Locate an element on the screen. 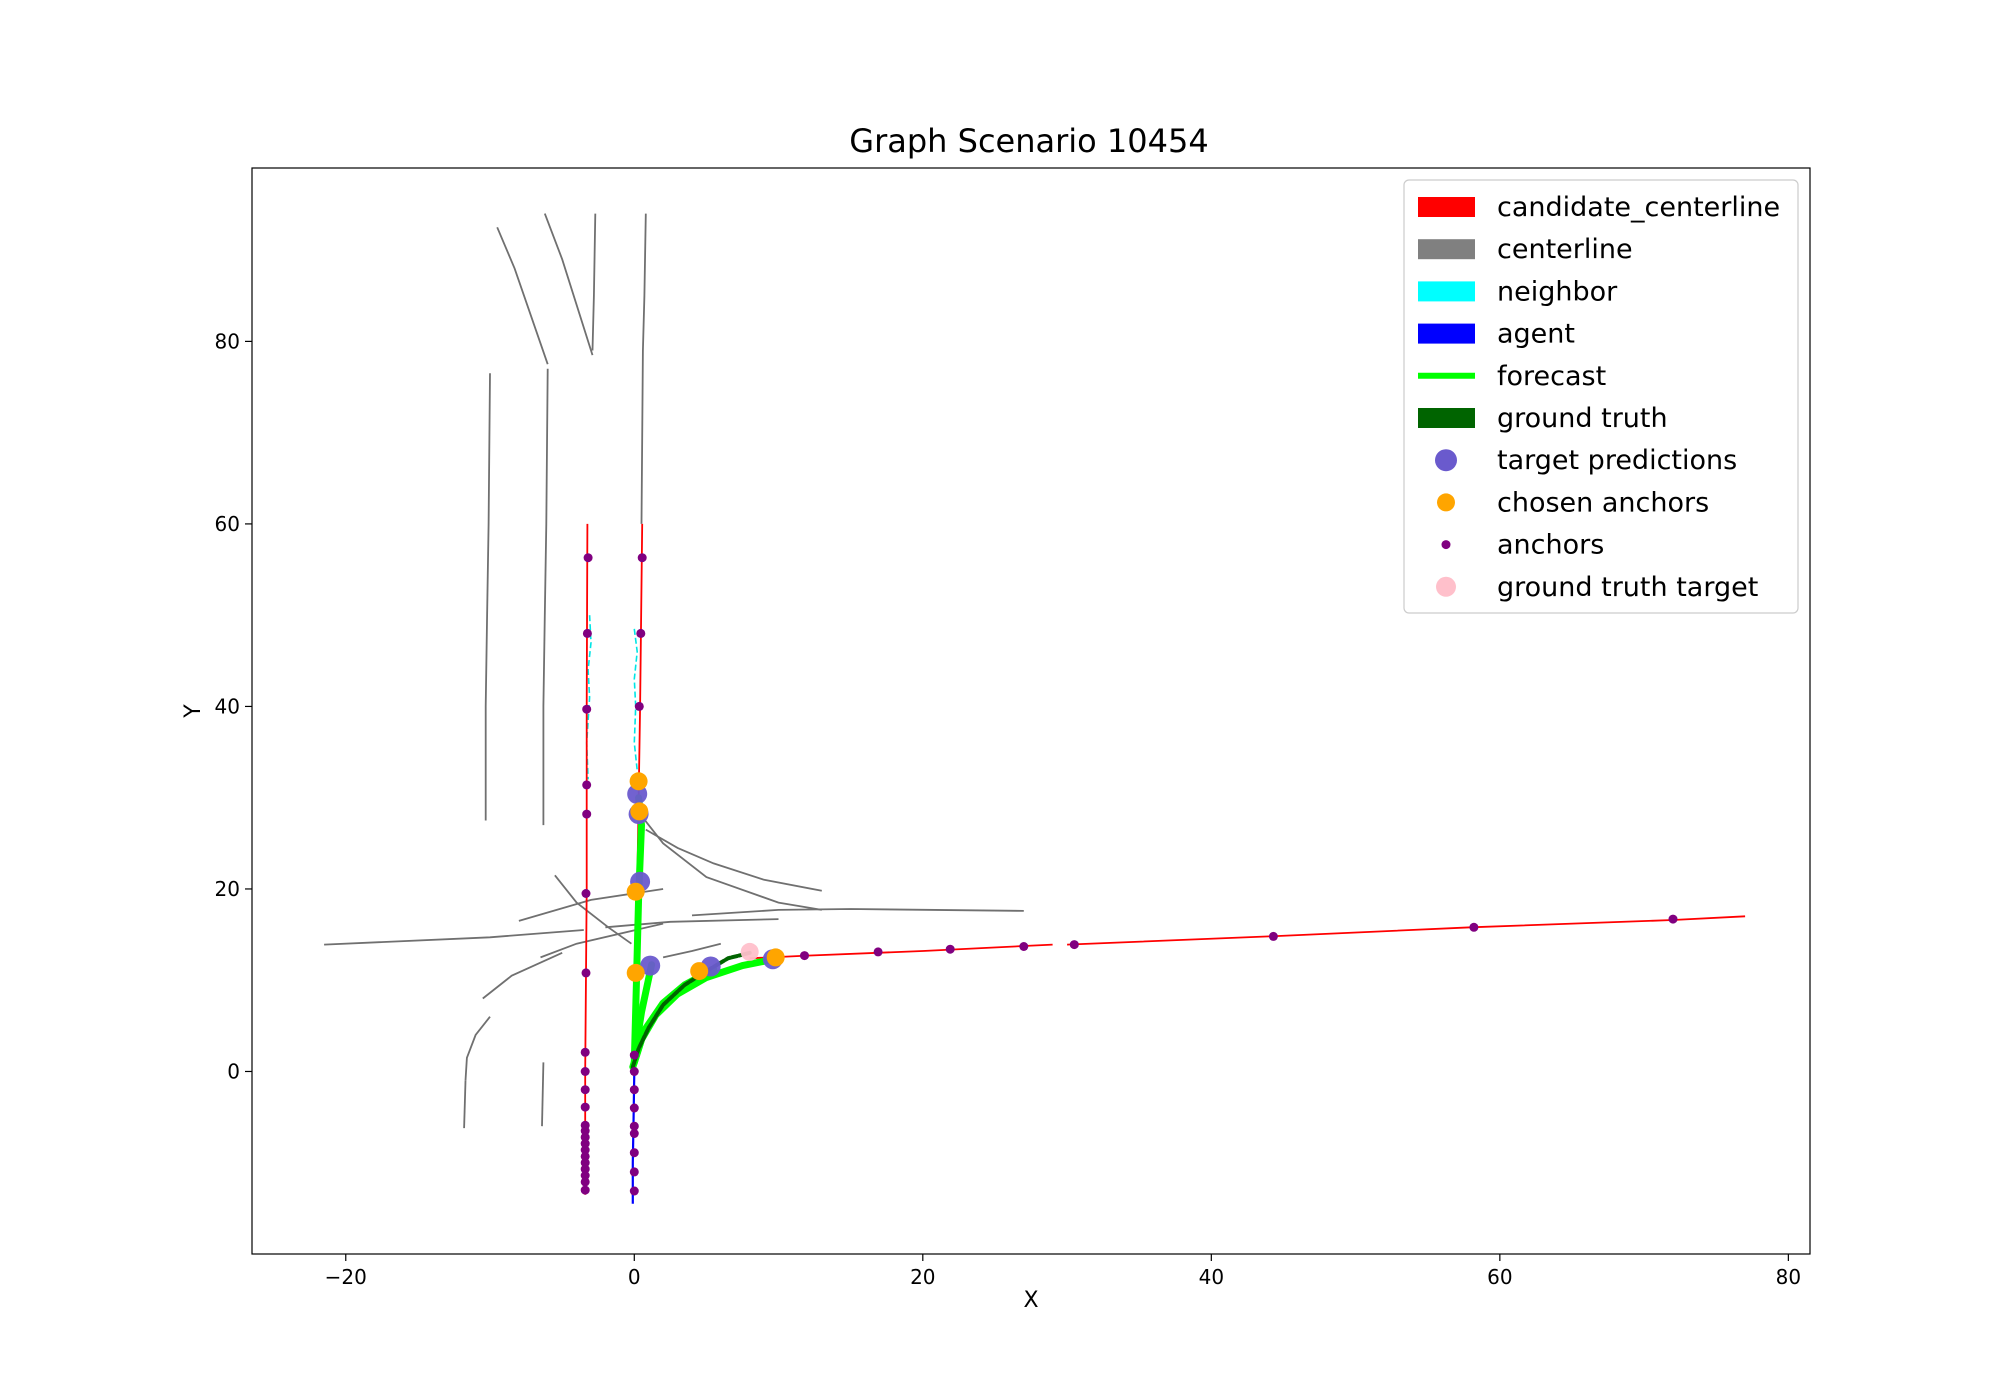  x-tick-label: −20 is located at coordinates (346, 1277).